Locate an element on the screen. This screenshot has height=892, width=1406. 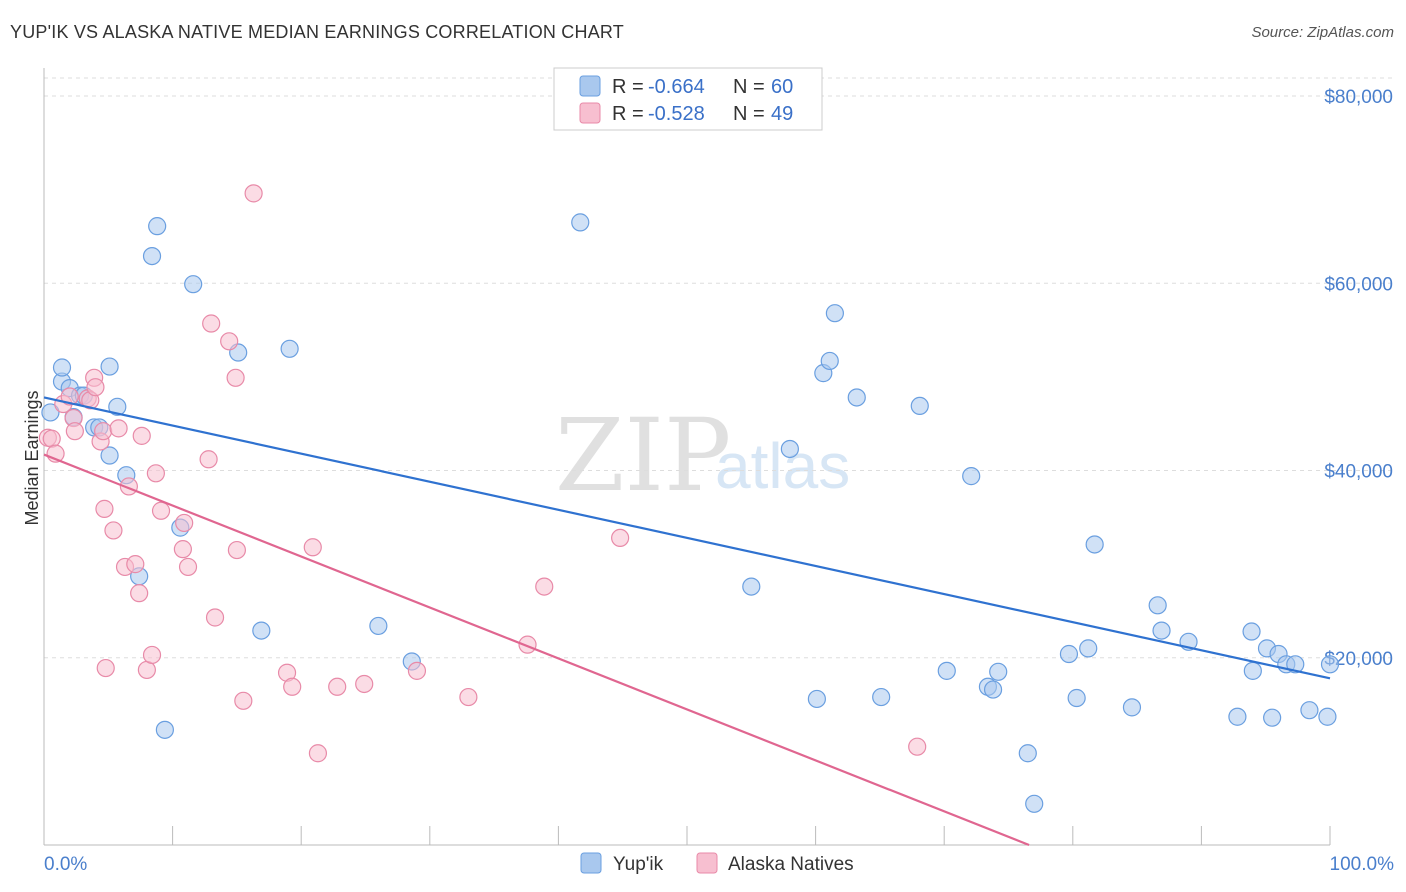
legend-n-value-alaska-natives: 49 is located at coordinates (782, 114).